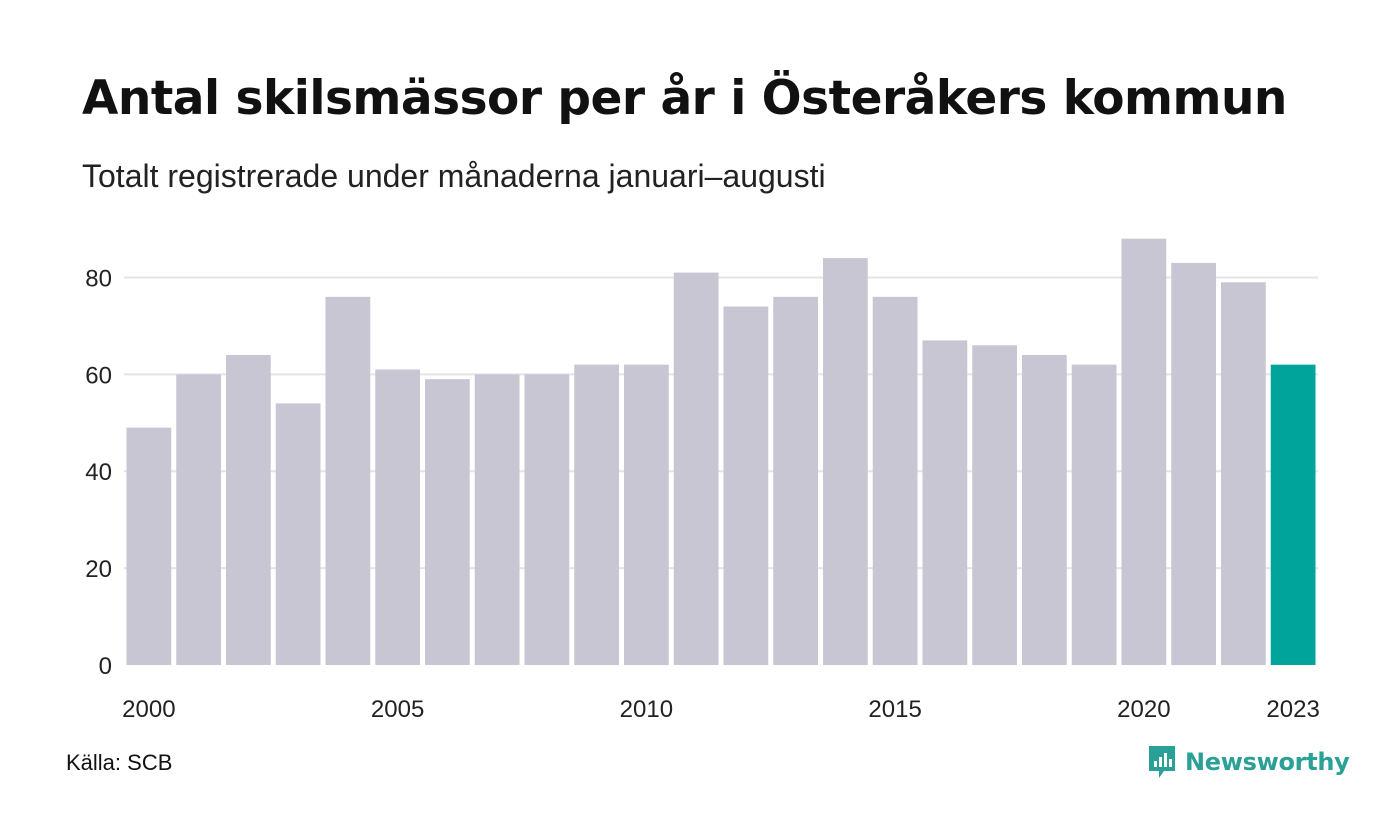 Image resolution: width=1400 pixels, height=840 pixels. I want to click on bar-2017, so click(994, 505).